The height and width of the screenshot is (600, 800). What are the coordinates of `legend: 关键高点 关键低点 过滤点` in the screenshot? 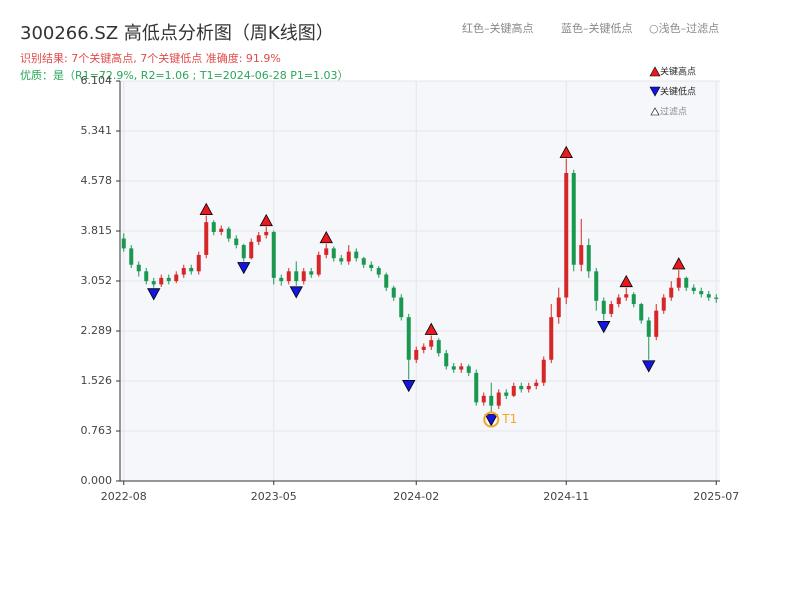 It's located at (672, 92).